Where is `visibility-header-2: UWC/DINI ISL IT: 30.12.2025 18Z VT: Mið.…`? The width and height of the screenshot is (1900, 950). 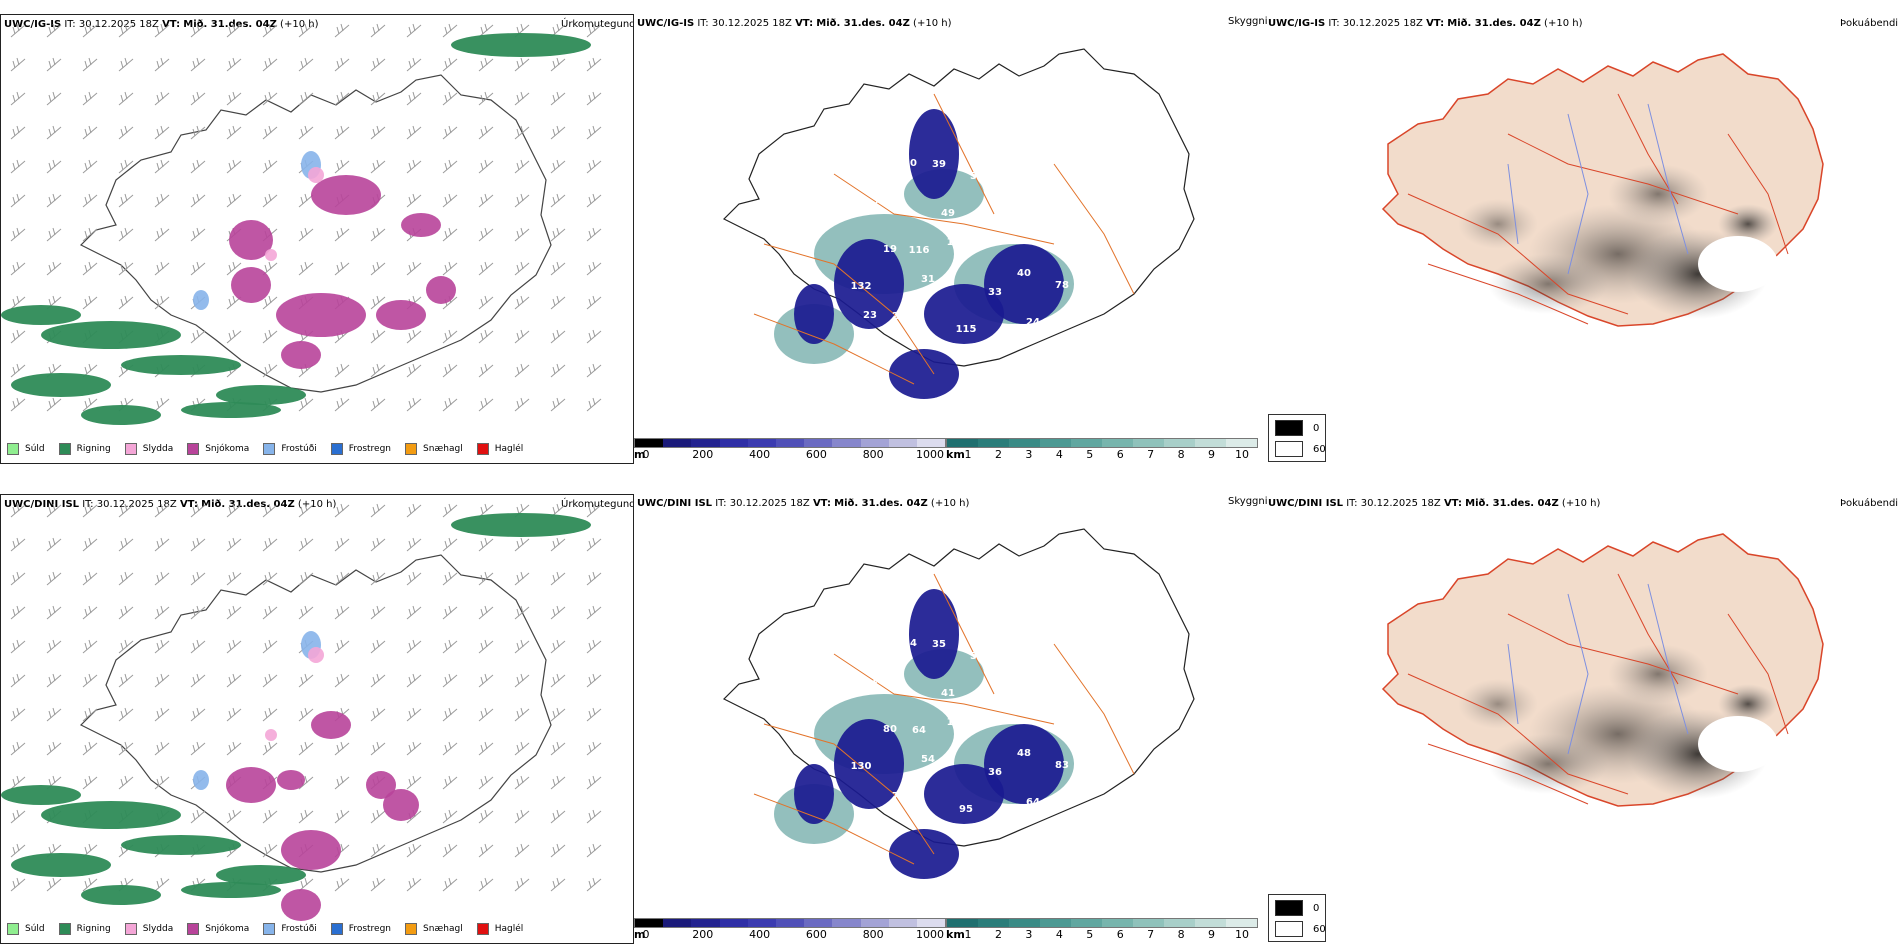
visibility-header-2: UWC/DINI ISL IT: 30.12.2025 18Z VT: Mið.… is located at coordinates (803, 503).